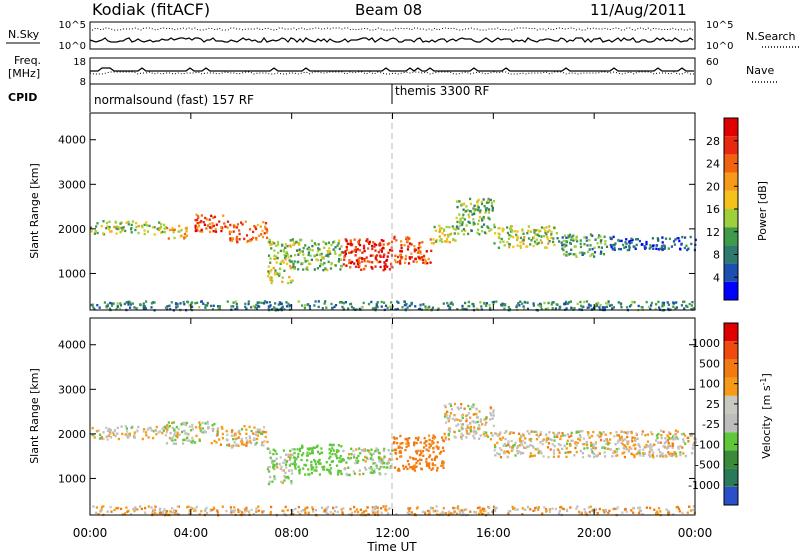 Image resolution: width=800 pixels, height=554 pixels. I want to click on time-tick-label: 20:00, so click(594, 533).